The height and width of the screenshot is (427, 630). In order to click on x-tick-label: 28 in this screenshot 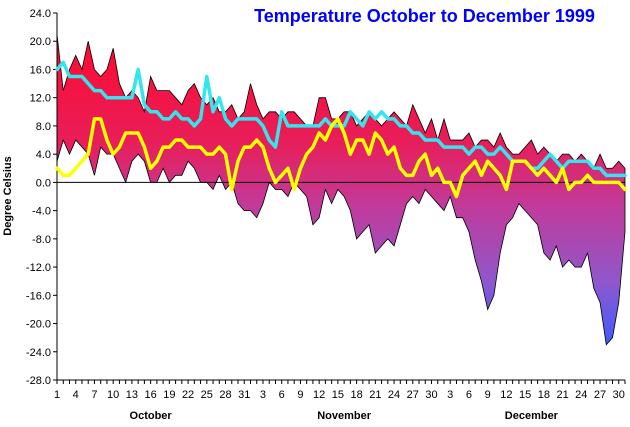, I will do `click(225, 395)`.